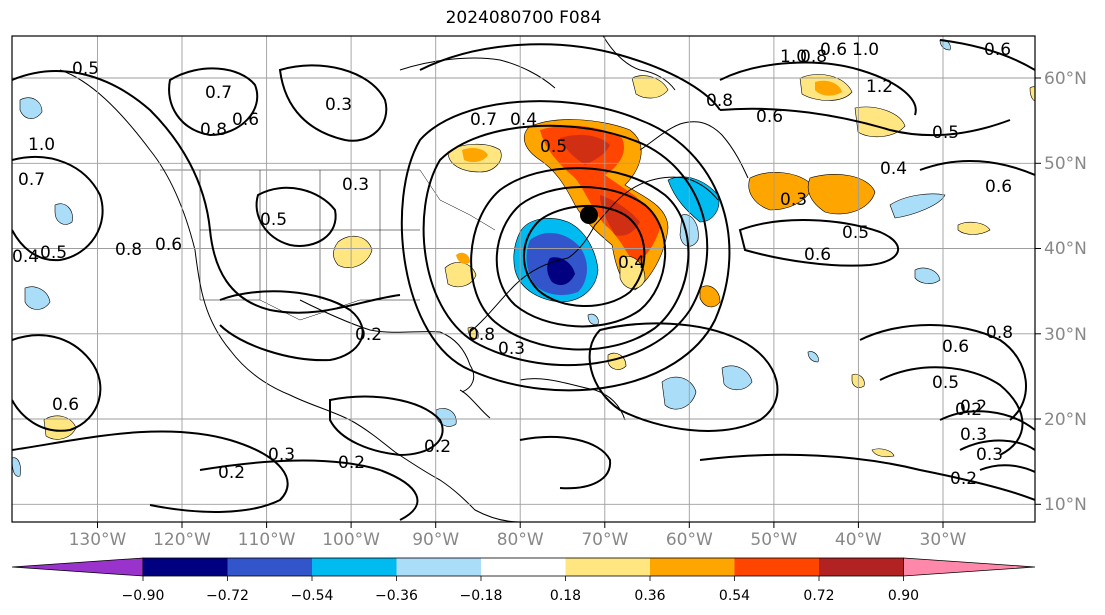 This screenshot has height=615, width=1105. Describe the element at coordinates (267, 540) in the screenshot. I see `lon-tick-label: 110°W` at that location.